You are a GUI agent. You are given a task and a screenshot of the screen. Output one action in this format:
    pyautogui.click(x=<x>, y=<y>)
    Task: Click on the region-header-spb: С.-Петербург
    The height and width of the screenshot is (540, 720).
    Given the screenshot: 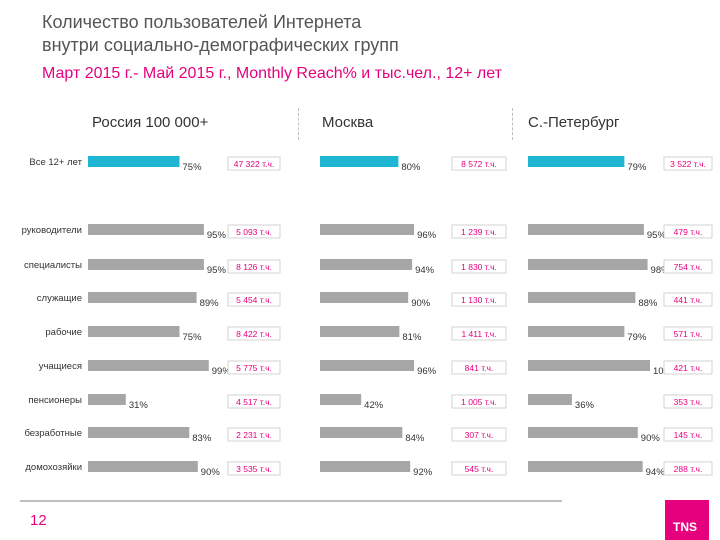 What is the action you would take?
    pyautogui.click(x=574, y=122)
    